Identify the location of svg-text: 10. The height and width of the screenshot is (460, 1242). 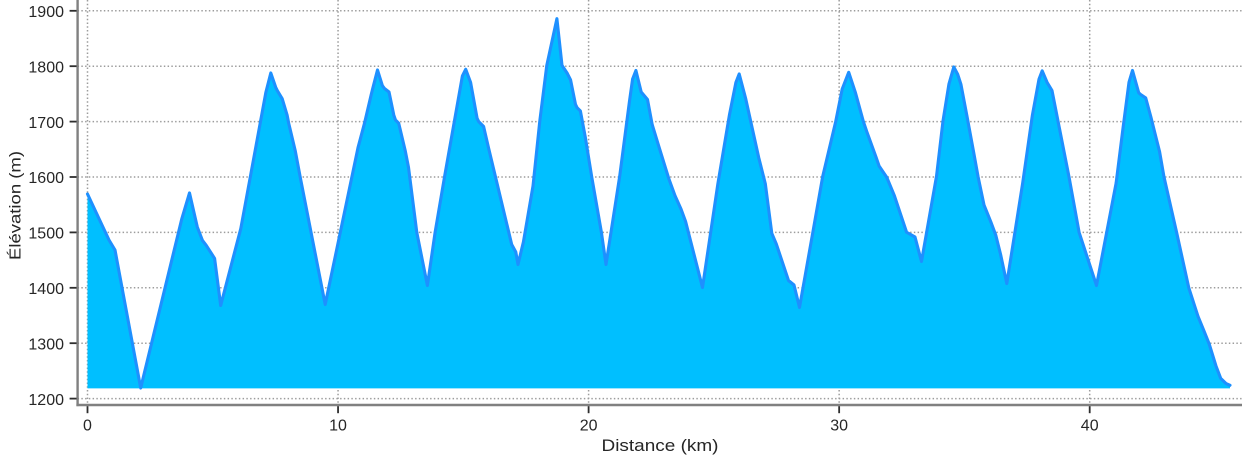
(338, 426).